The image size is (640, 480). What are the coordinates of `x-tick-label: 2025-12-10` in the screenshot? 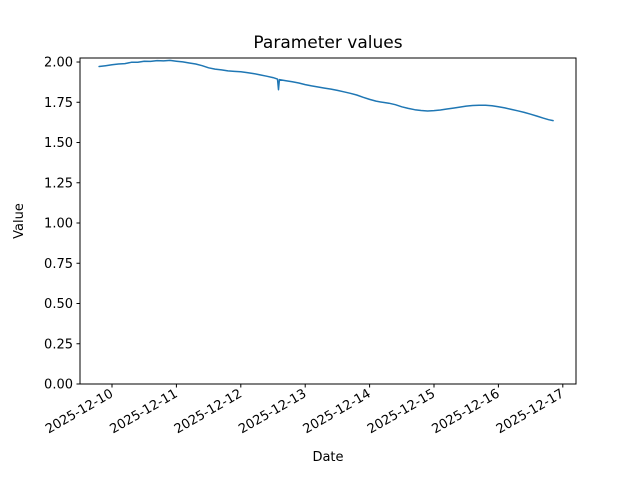 It's located at (79, 411).